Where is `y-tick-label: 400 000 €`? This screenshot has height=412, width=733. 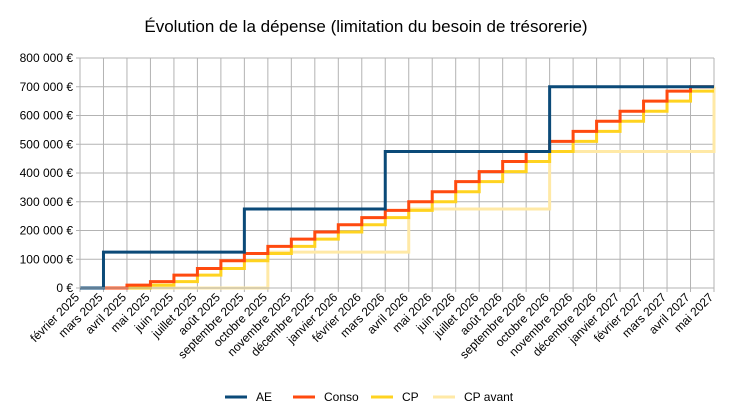
y-tick-label: 400 000 € is located at coordinates (47, 173).